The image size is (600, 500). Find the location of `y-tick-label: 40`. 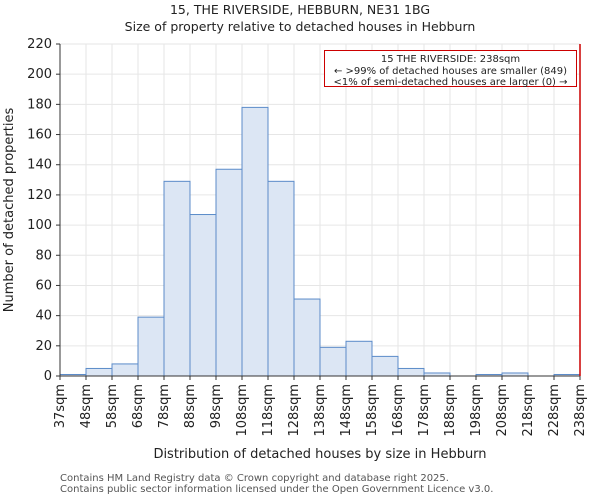

y-tick-label: 40 is located at coordinates (43, 316).